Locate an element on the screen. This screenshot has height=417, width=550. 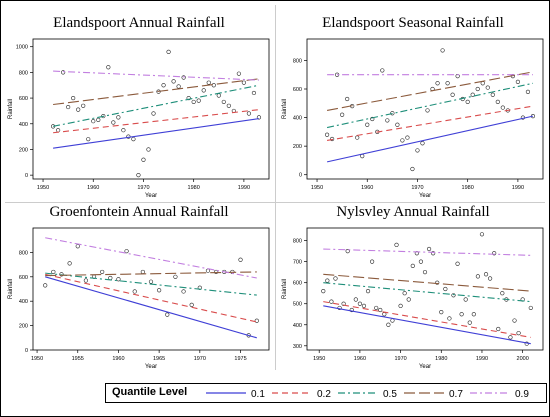
quantile-line-0.7 is located at coordinates (427, 282).